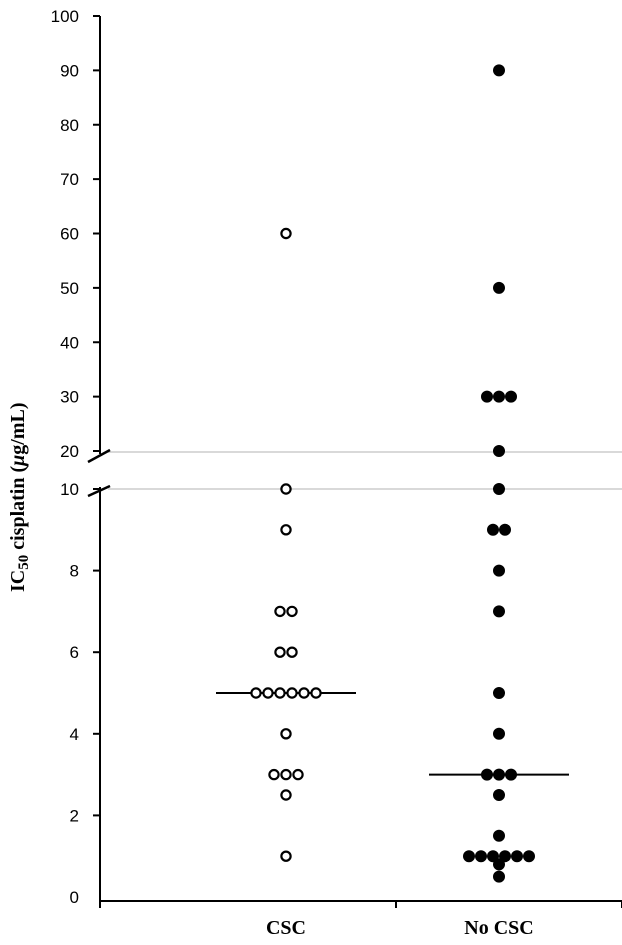 This screenshot has width=622, height=945. Describe the element at coordinates (69, 125) in the screenshot. I see `upper-tick-label: 80` at that location.